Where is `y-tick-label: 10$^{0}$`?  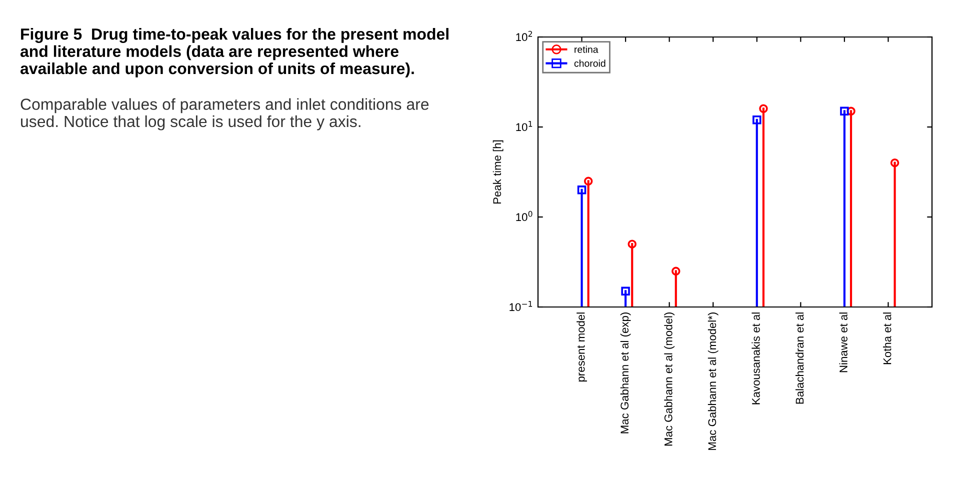
y-tick-label: 10$^{0}$ is located at coordinates (524, 216).